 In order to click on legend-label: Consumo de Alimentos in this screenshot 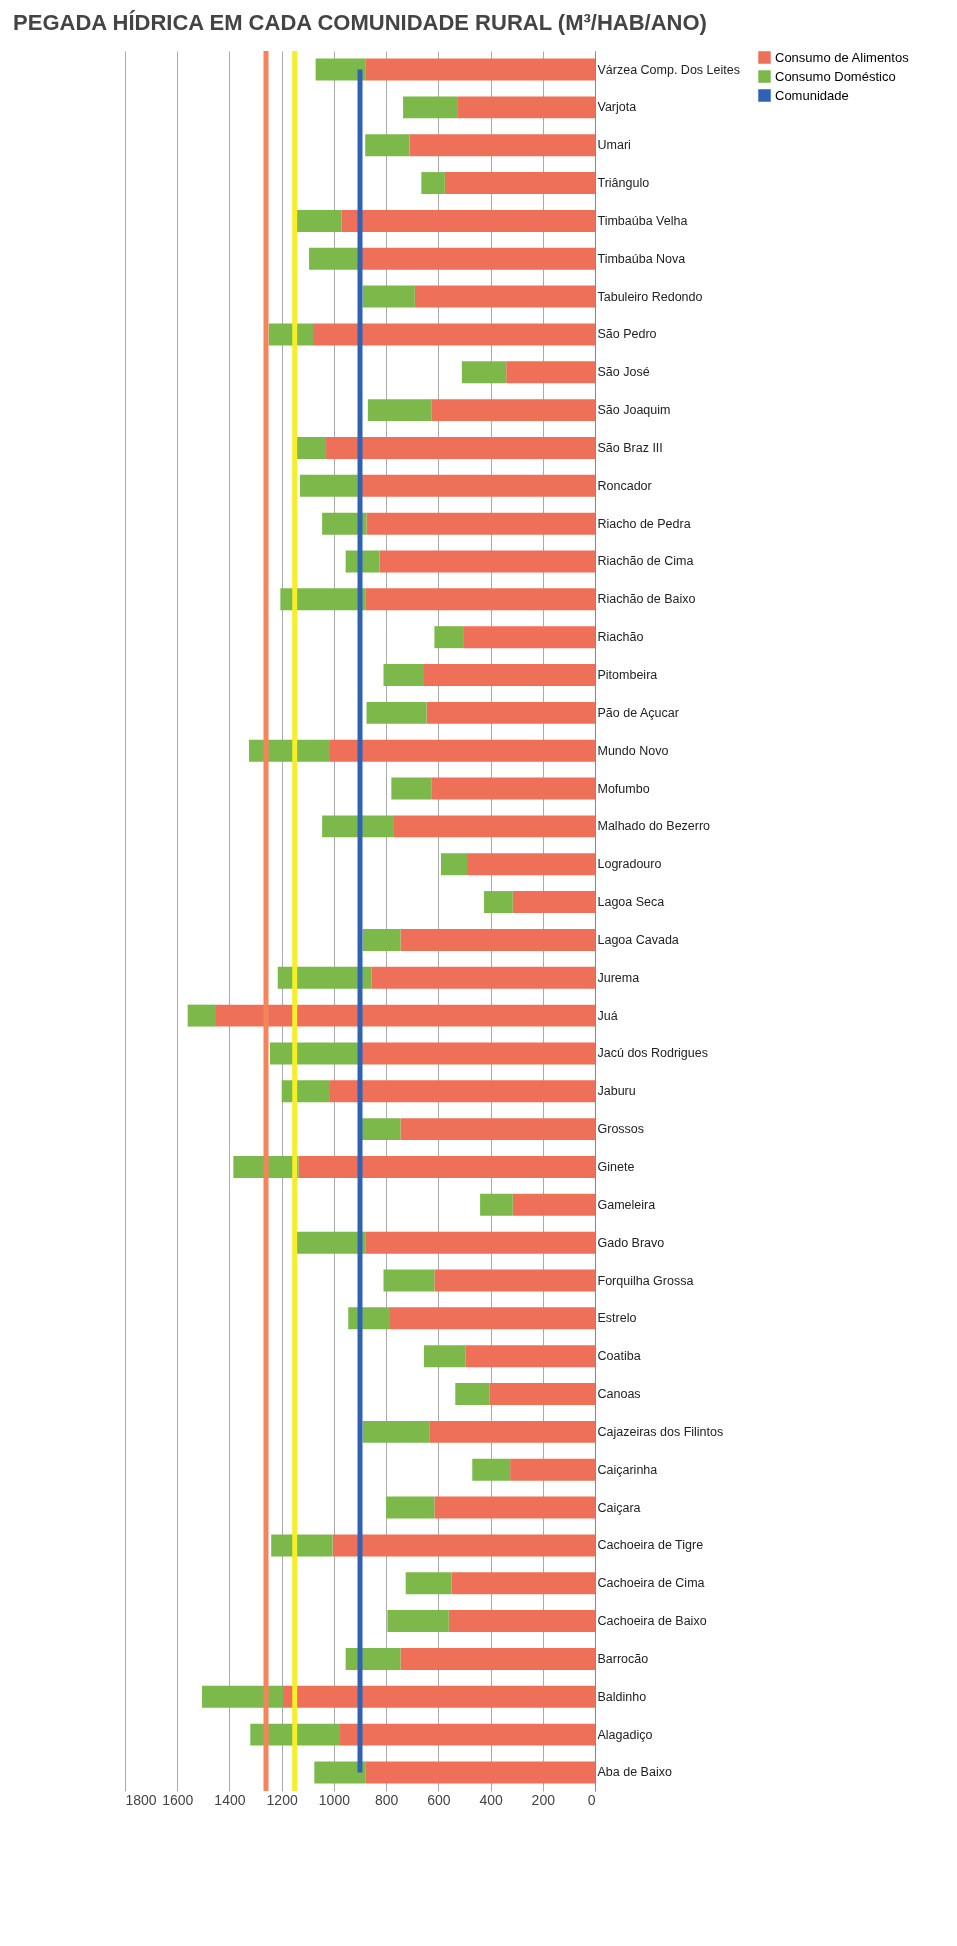, I will do `click(842, 57)`.